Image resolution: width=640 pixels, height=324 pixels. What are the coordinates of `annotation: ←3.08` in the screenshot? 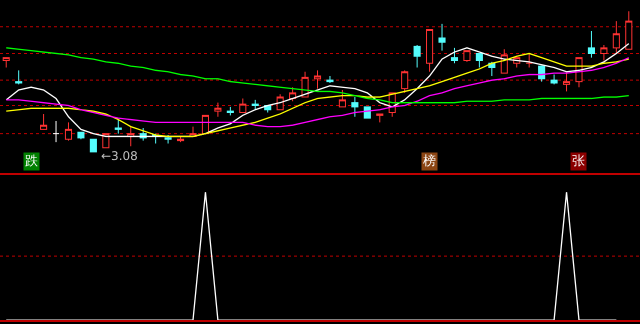 It's located at (119, 156).